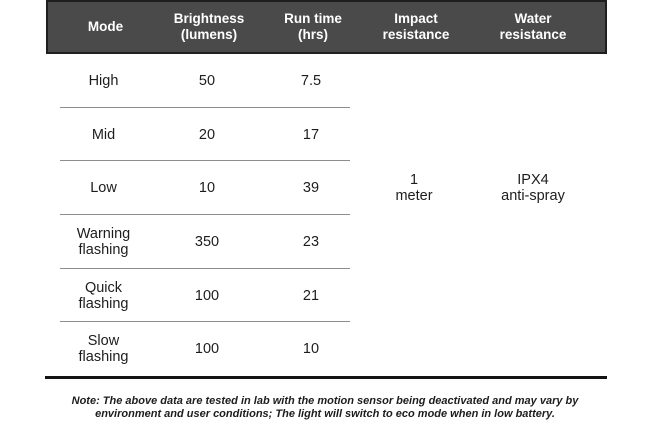  What do you see at coordinates (209, 26) in the screenshot?
I see `header-brightness: Brightness (lumens)` at bounding box center [209, 26].